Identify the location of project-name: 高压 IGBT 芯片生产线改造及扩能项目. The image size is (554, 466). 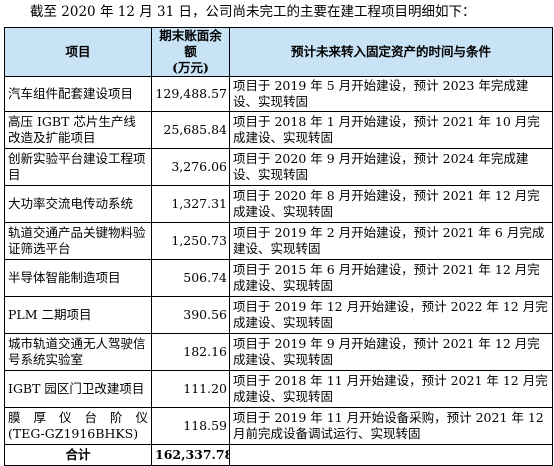
(78, 130).